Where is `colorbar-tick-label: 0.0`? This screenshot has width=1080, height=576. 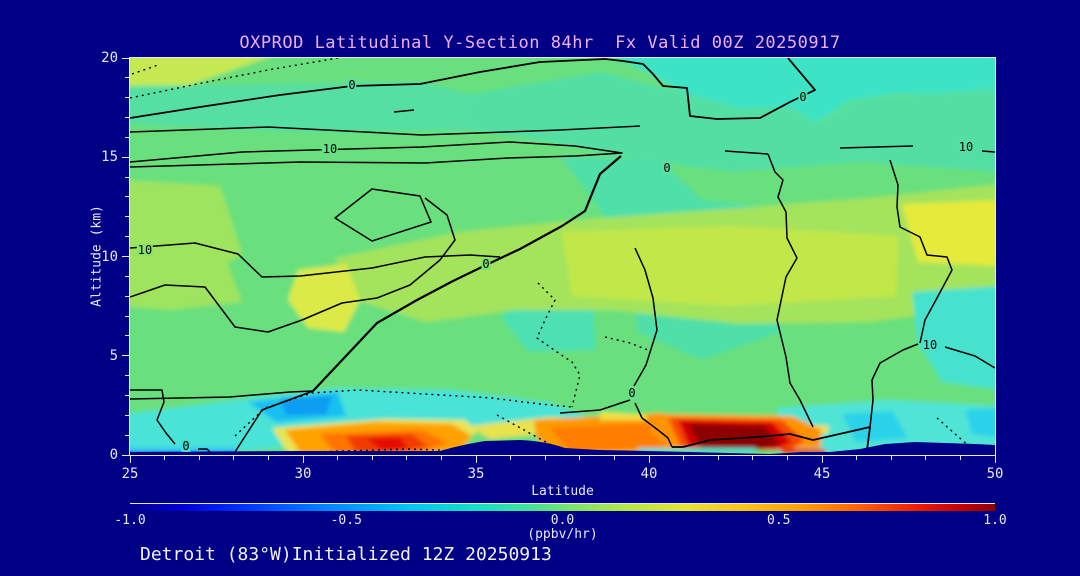
colorbar-tick-label: 0.0 is located at coordinates (562, 520).